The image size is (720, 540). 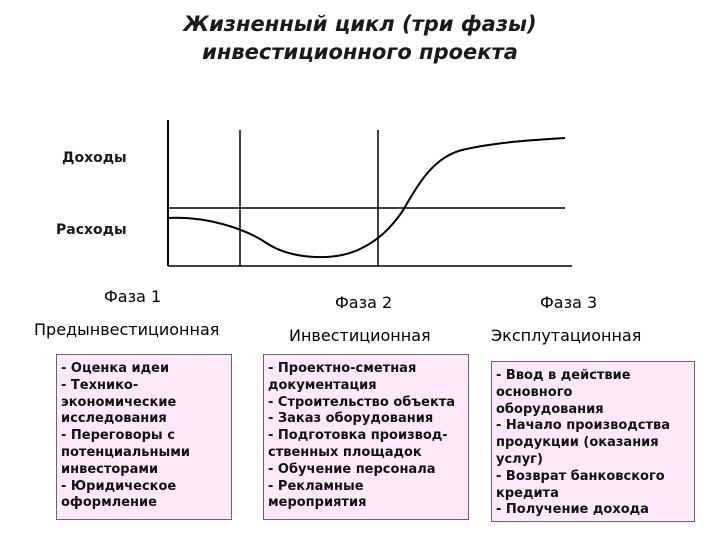 I want to click on list-item: - Получение дохода, so click(x=572, y=510).